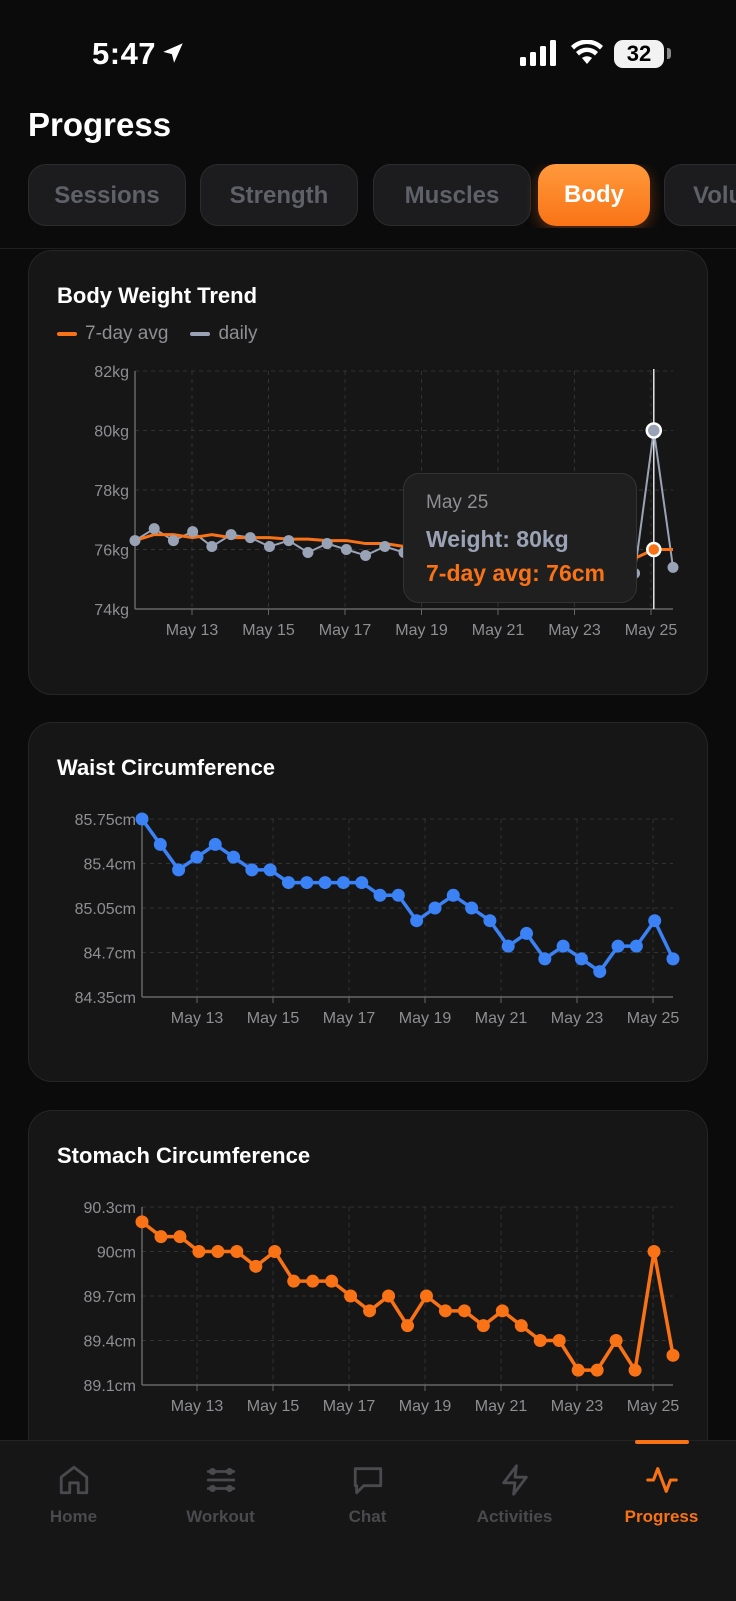  What do you see at coordinates (111, 610) in the screenshot?
I see `y-tick-label: 74kg` at bounding box center [111, 610].